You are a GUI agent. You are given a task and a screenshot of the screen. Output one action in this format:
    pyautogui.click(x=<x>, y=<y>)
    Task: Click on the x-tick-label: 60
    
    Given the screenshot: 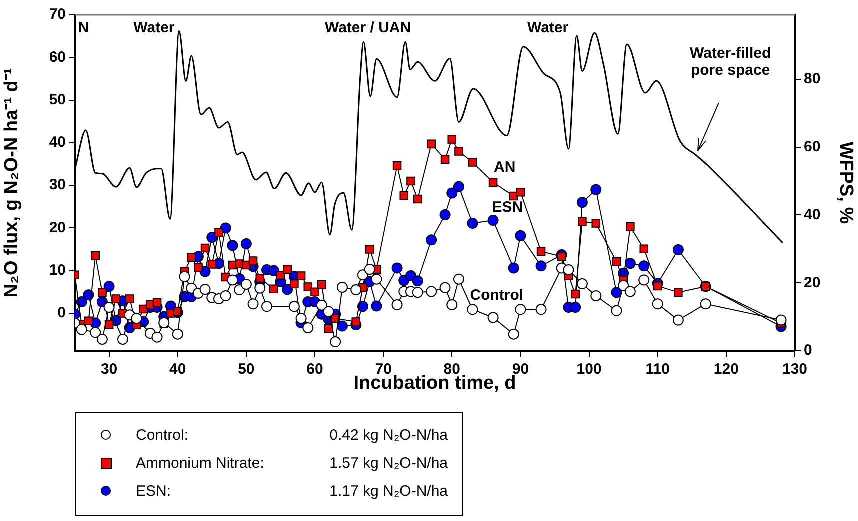 What is the action you would take?
    pyautogui.click(x=315, y=369)
    